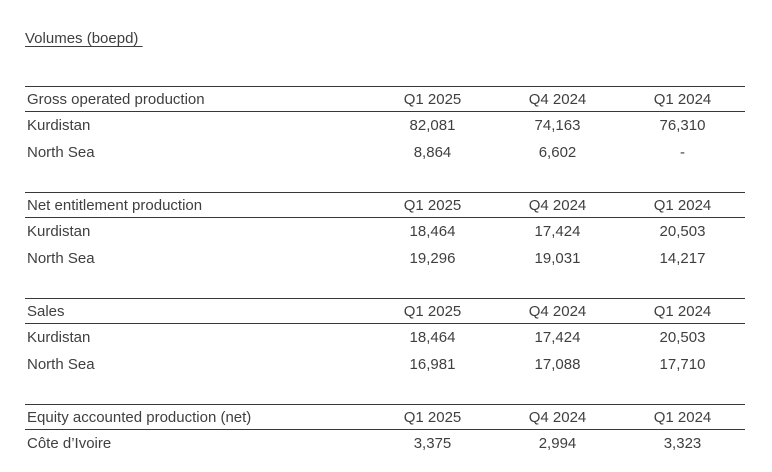 This screenshot has width=772, height=472. What do you see at coordinates (557, 443) in the screenshot?
I see `value-cell: 2,994` at bounding box center [557, 443].